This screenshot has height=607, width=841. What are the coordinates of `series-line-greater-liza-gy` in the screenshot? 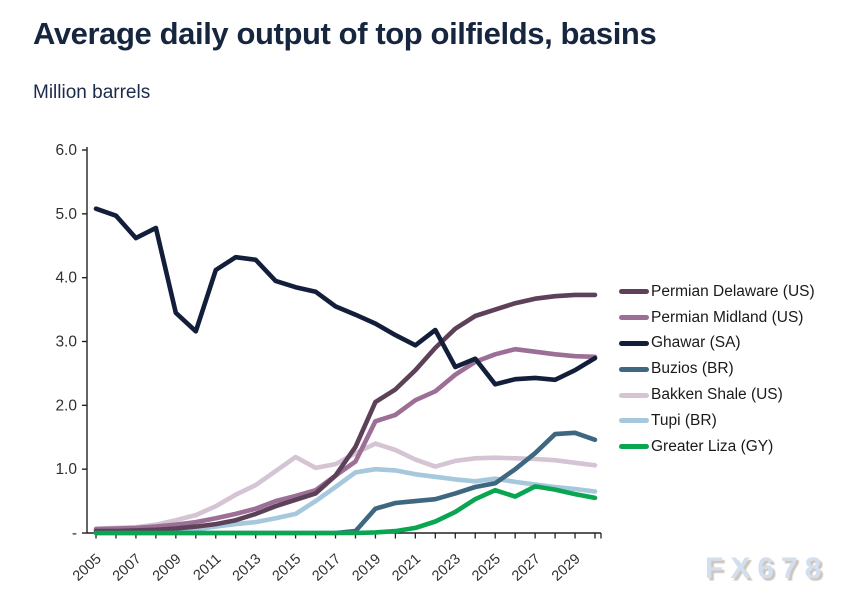 It's located at (345, 510).